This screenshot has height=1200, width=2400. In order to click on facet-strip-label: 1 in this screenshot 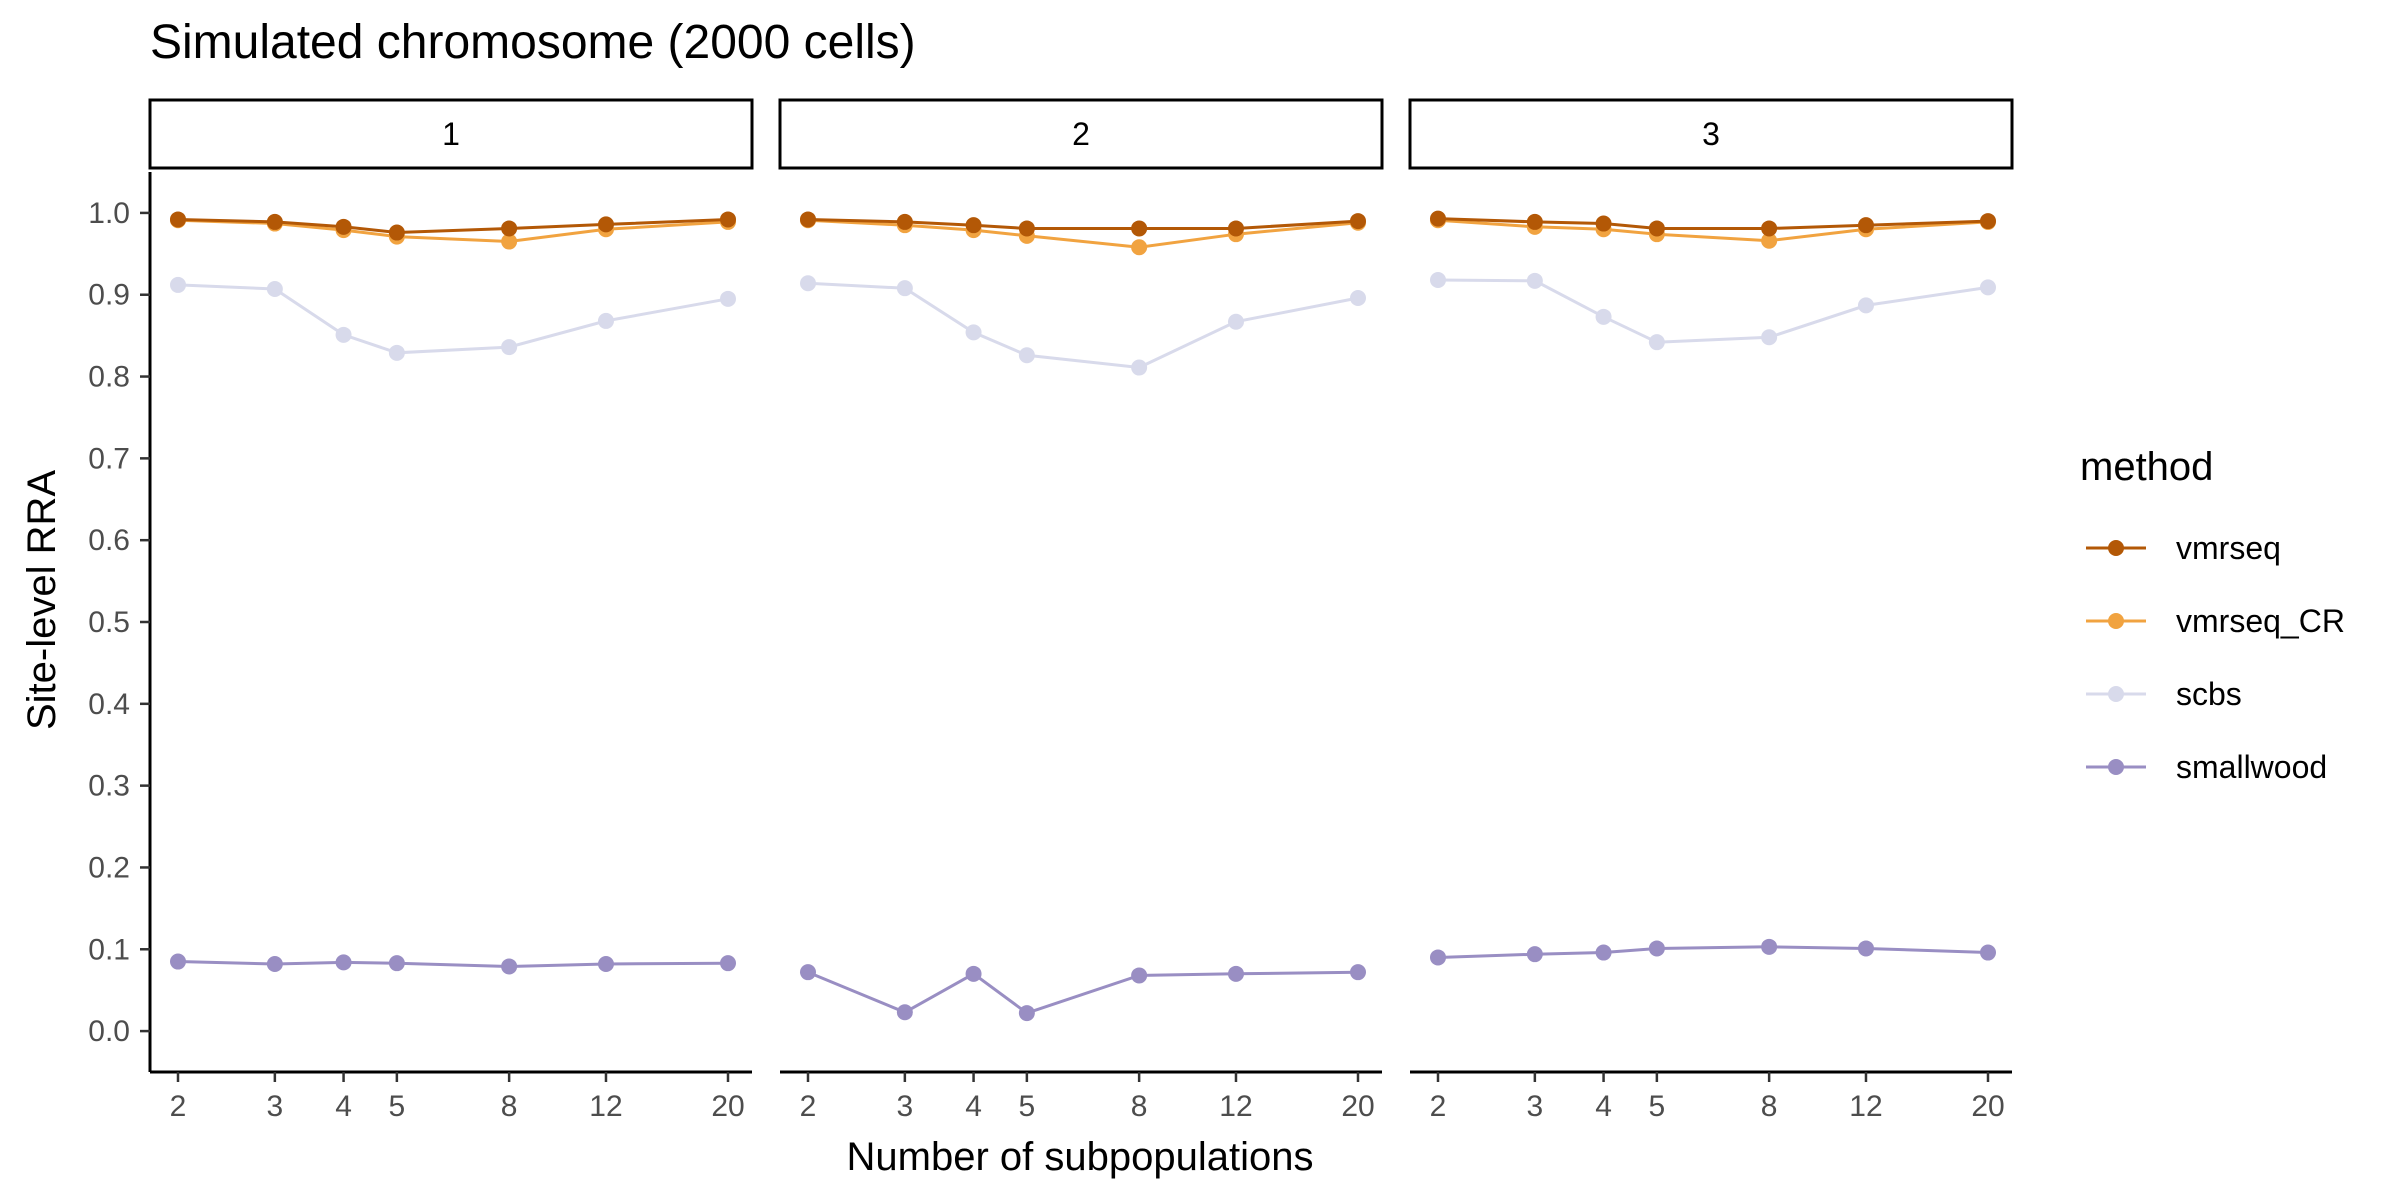, I will do `click(451, 134)`.